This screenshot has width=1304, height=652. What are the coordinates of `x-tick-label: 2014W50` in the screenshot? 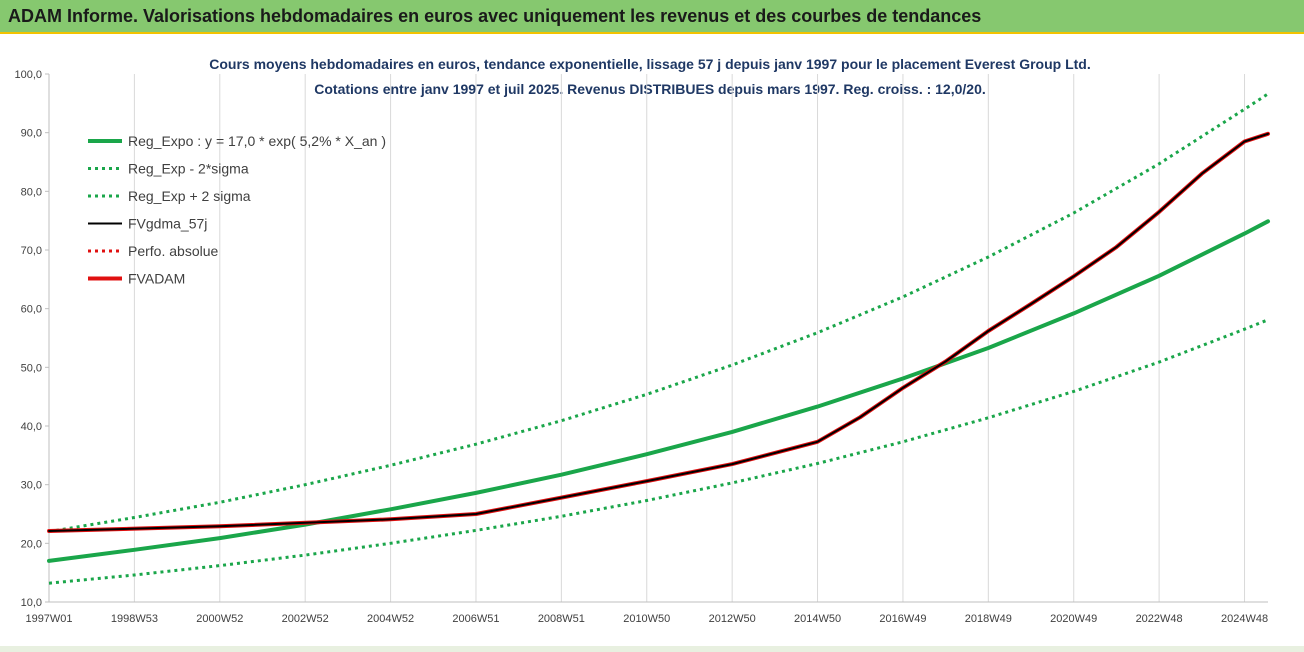 It's located at (817, 619).